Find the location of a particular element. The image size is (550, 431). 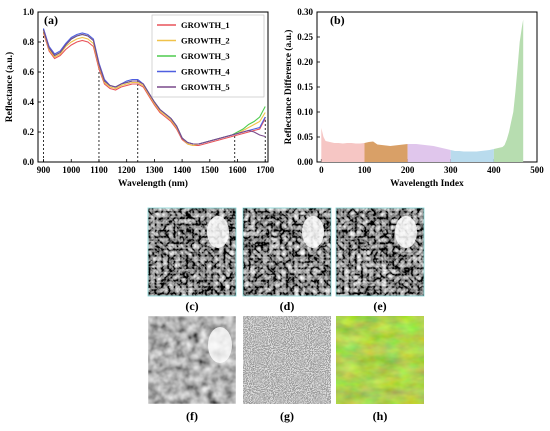

image-label-d: (d) is located at coordinates (287, 306).